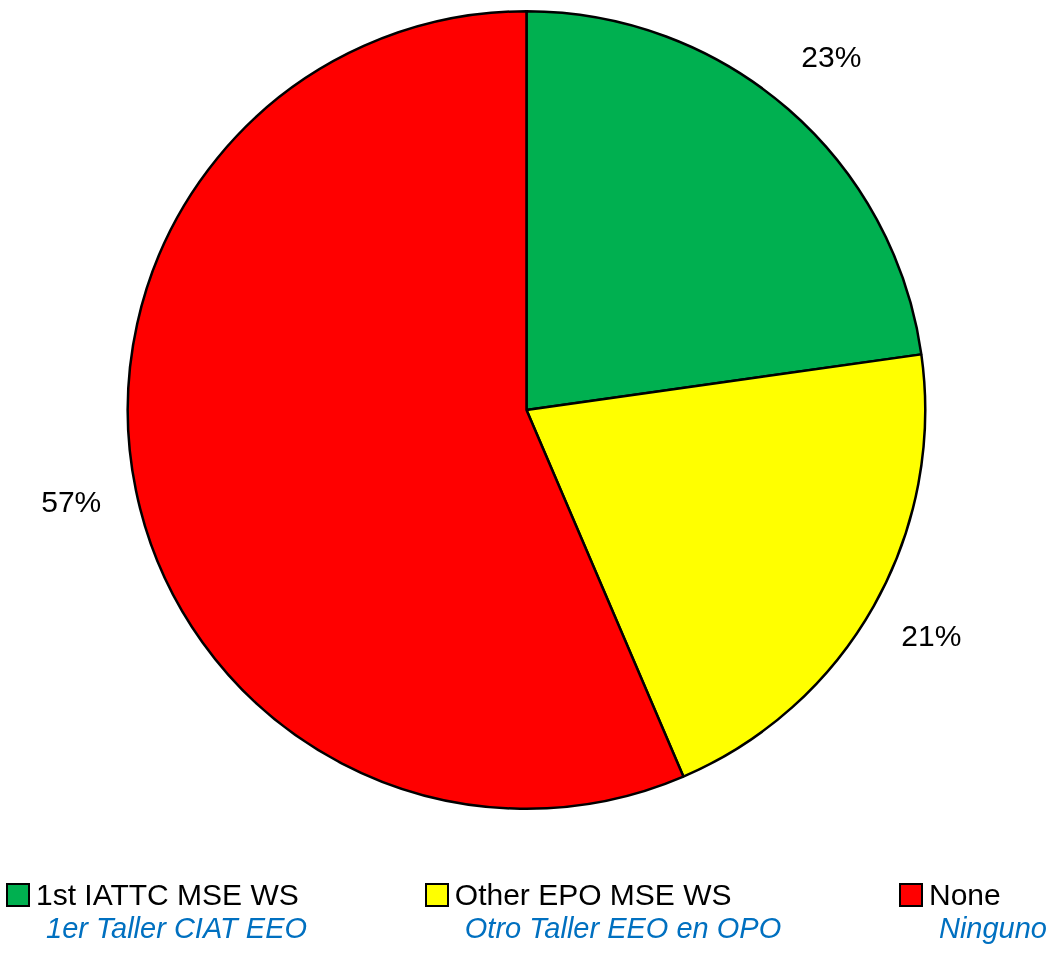 This screenshot has width=1053, height=960. Describe the element at coordinates (167, 895) in the screenshot. I see `legend-label: 1st IATTC MSE WS` at that location.